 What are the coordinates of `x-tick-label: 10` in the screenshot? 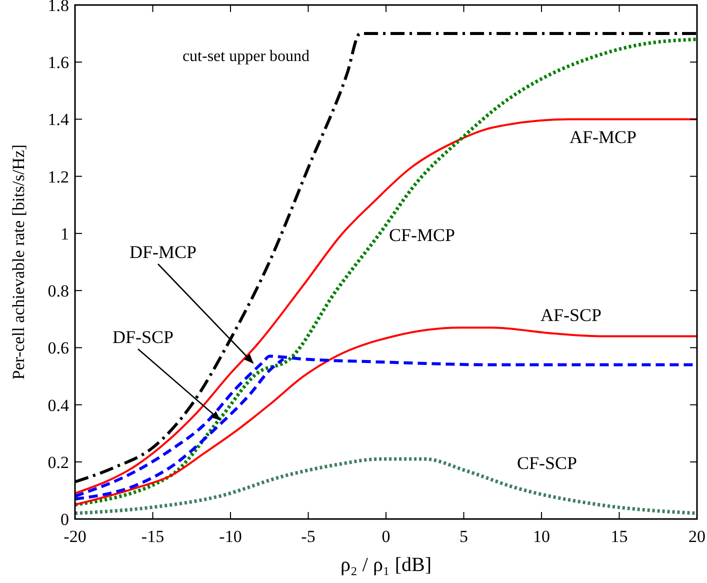 It's located at (541, 536).